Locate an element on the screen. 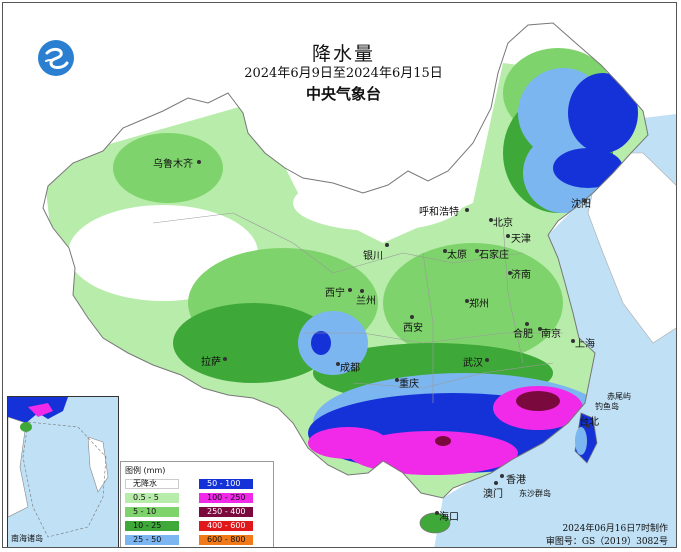 The width and height of the screenshot is (681, 552). legend-label: 250 - 400 is located at coordinates (226, 511).